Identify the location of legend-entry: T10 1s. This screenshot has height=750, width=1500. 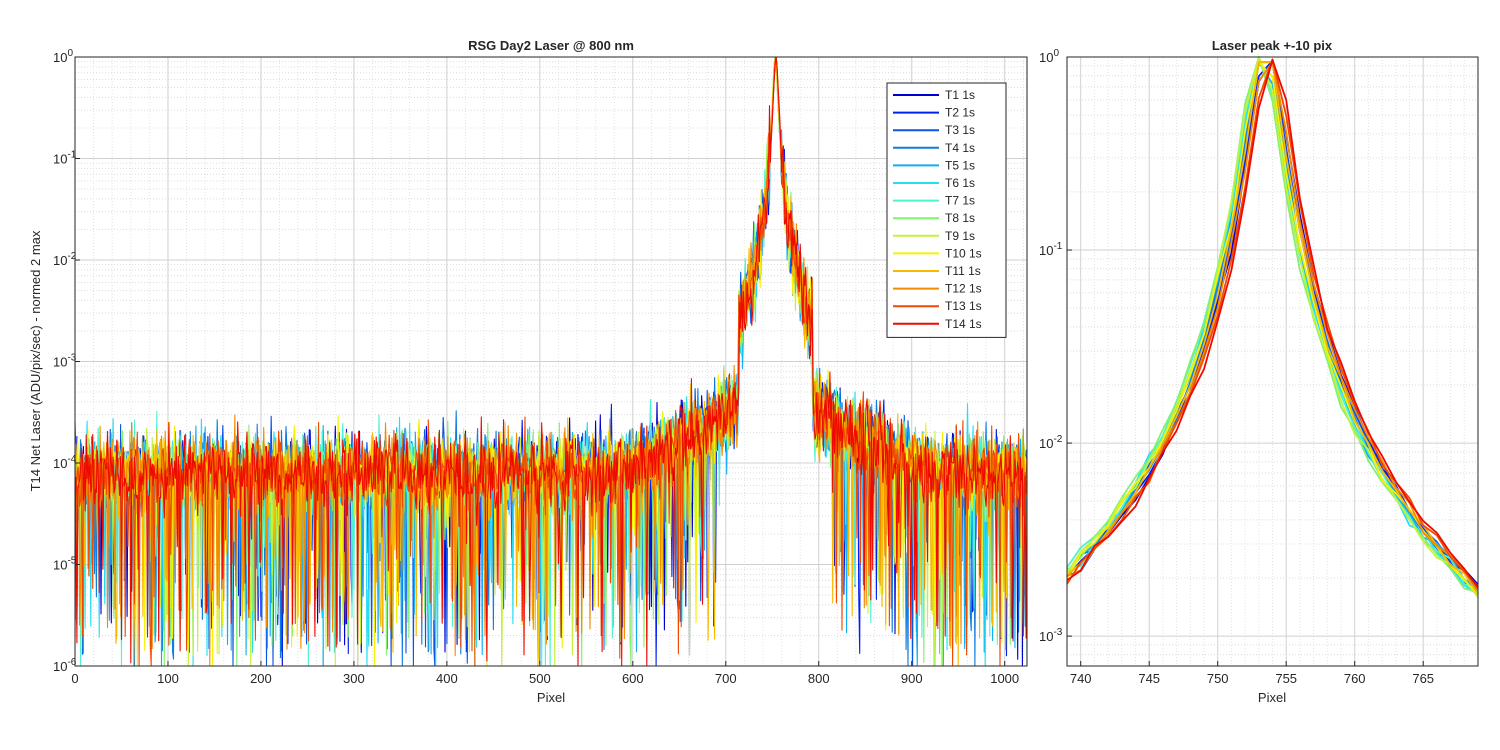
(963, 253).